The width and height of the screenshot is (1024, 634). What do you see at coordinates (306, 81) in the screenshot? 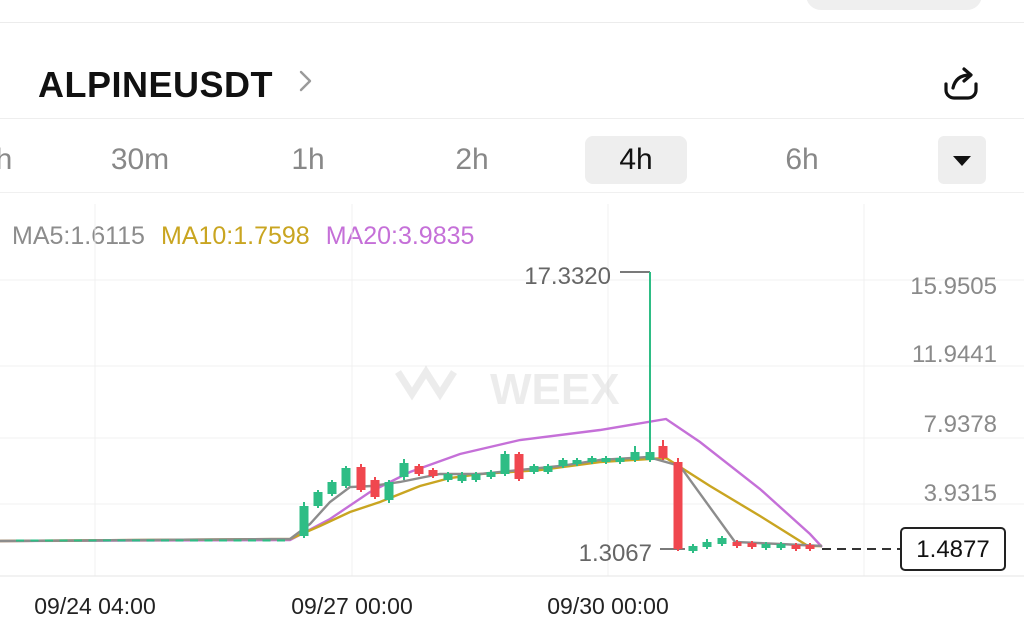
I see `chevron-right-icon` at bounding box center [306, 81].